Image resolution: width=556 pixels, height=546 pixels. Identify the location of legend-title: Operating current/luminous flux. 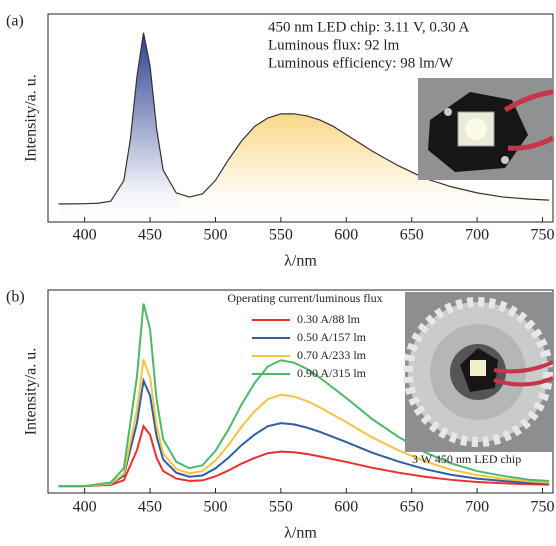
(304, 298).